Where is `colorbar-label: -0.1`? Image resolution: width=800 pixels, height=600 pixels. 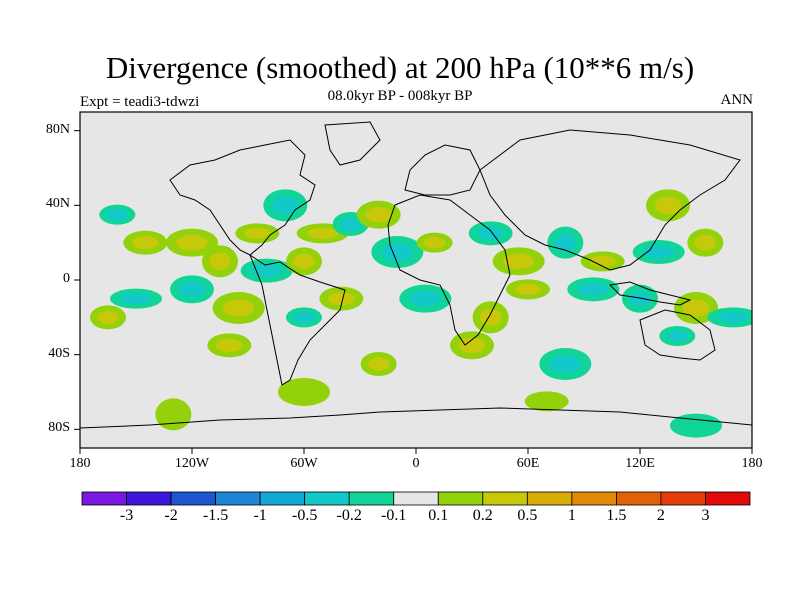
colorbar-label: -0.1 is located at coordinates (394, 515).